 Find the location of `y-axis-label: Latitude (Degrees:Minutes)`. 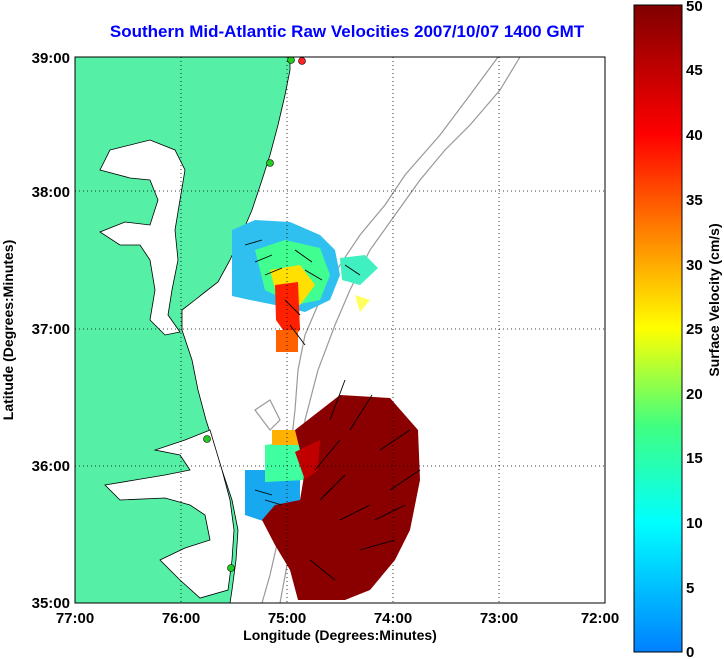

y-axis-label: Latitude (Degrees:Minutes) is located at coordinates (8, 330).